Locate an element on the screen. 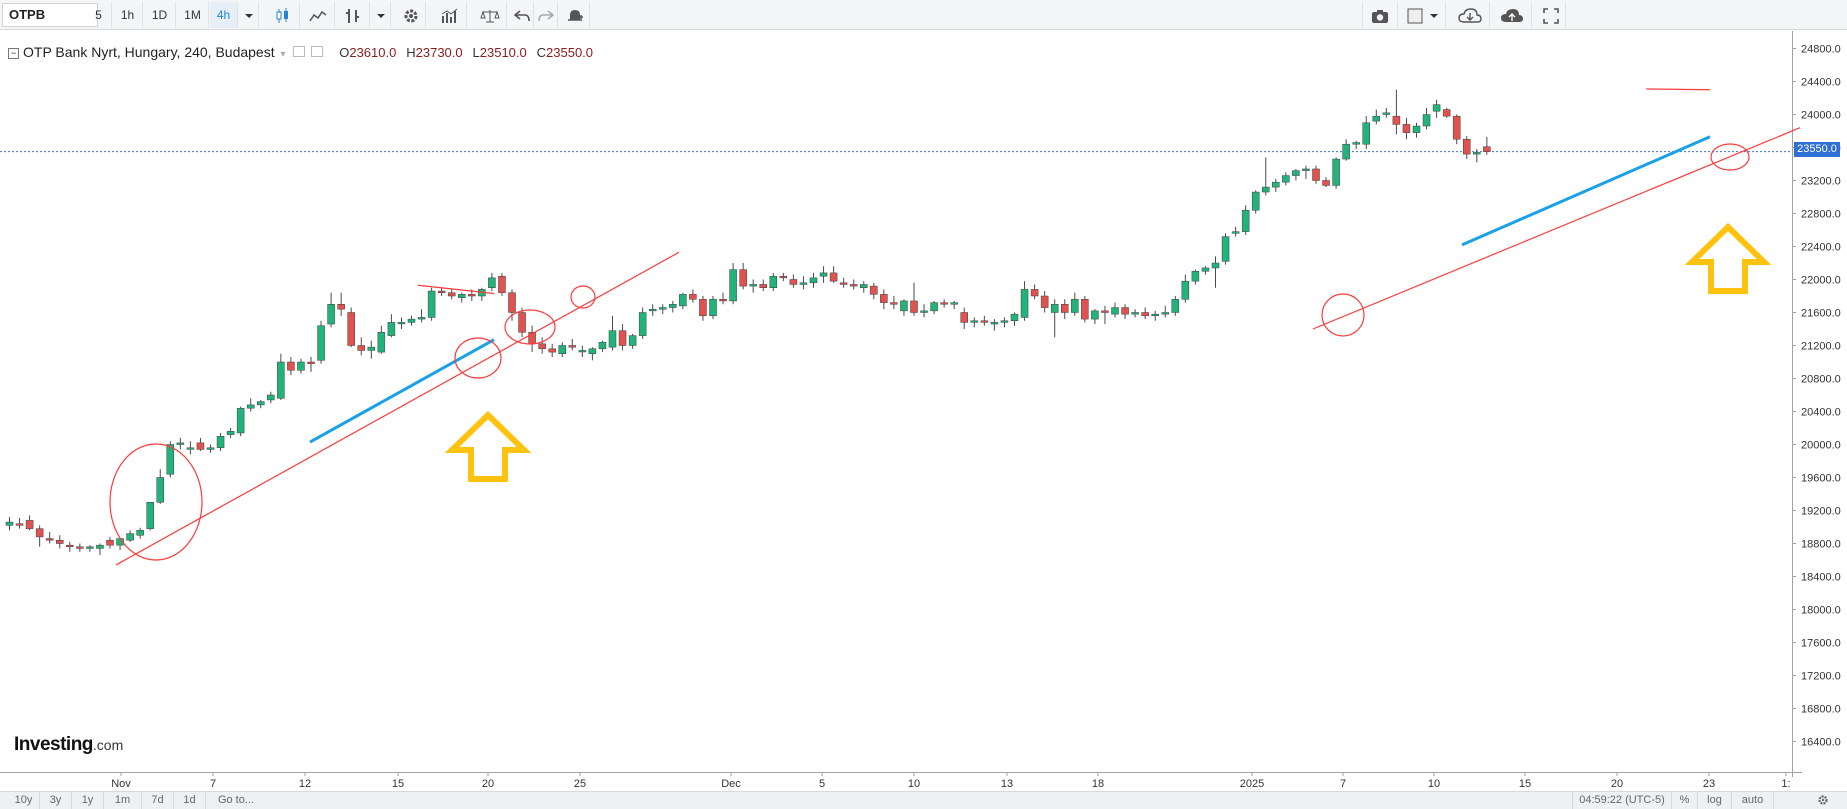 The image size is (1847, 809). x-tick-label: 1: is located at coordinates (1785, 784).